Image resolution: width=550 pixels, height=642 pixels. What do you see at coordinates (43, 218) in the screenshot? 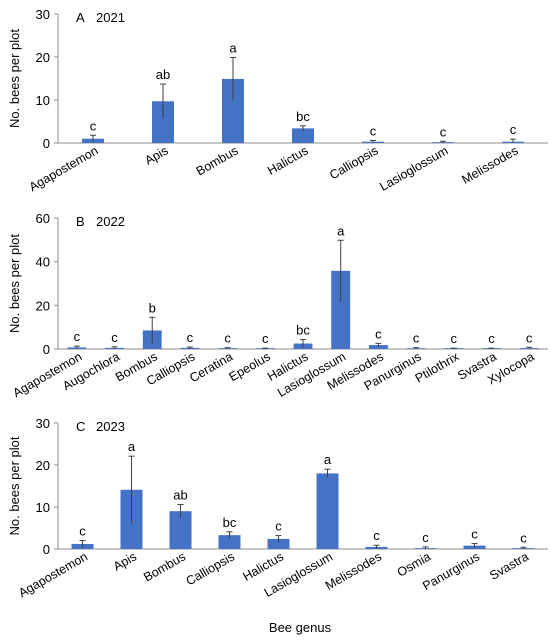
I see `y-tick-label: 60` at bounding box center [43, 218].